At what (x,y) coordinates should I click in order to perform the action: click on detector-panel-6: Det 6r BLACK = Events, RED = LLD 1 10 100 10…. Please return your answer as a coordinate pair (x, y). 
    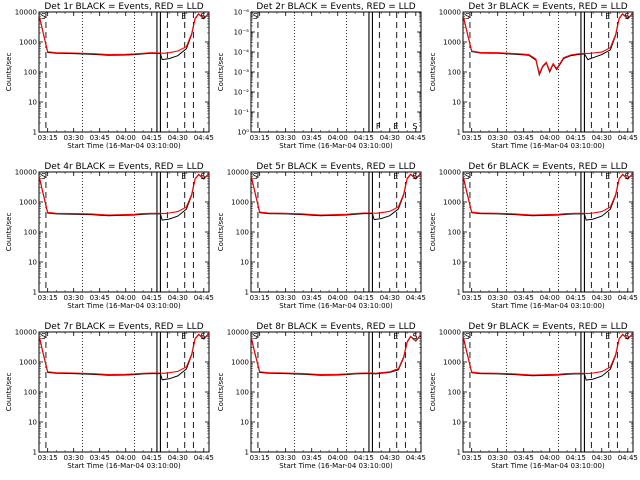
    Looking at the image, I should click on (533, 236).